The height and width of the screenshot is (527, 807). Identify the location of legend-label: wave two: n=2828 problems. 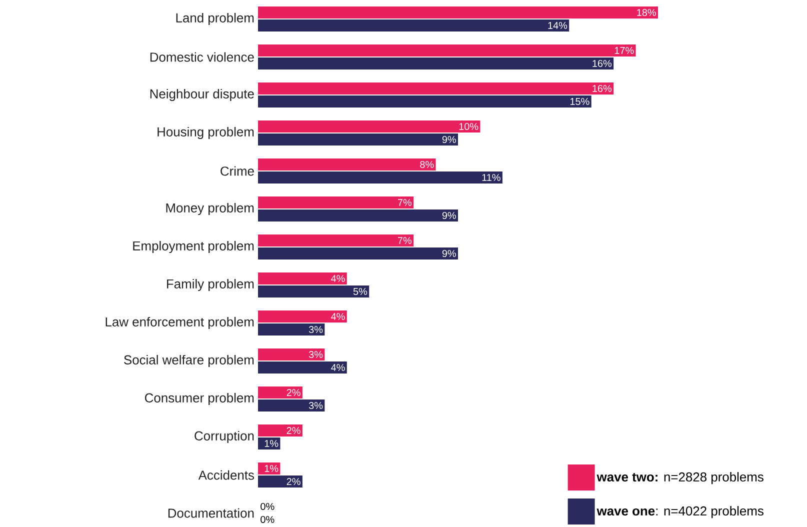
(680, 478).